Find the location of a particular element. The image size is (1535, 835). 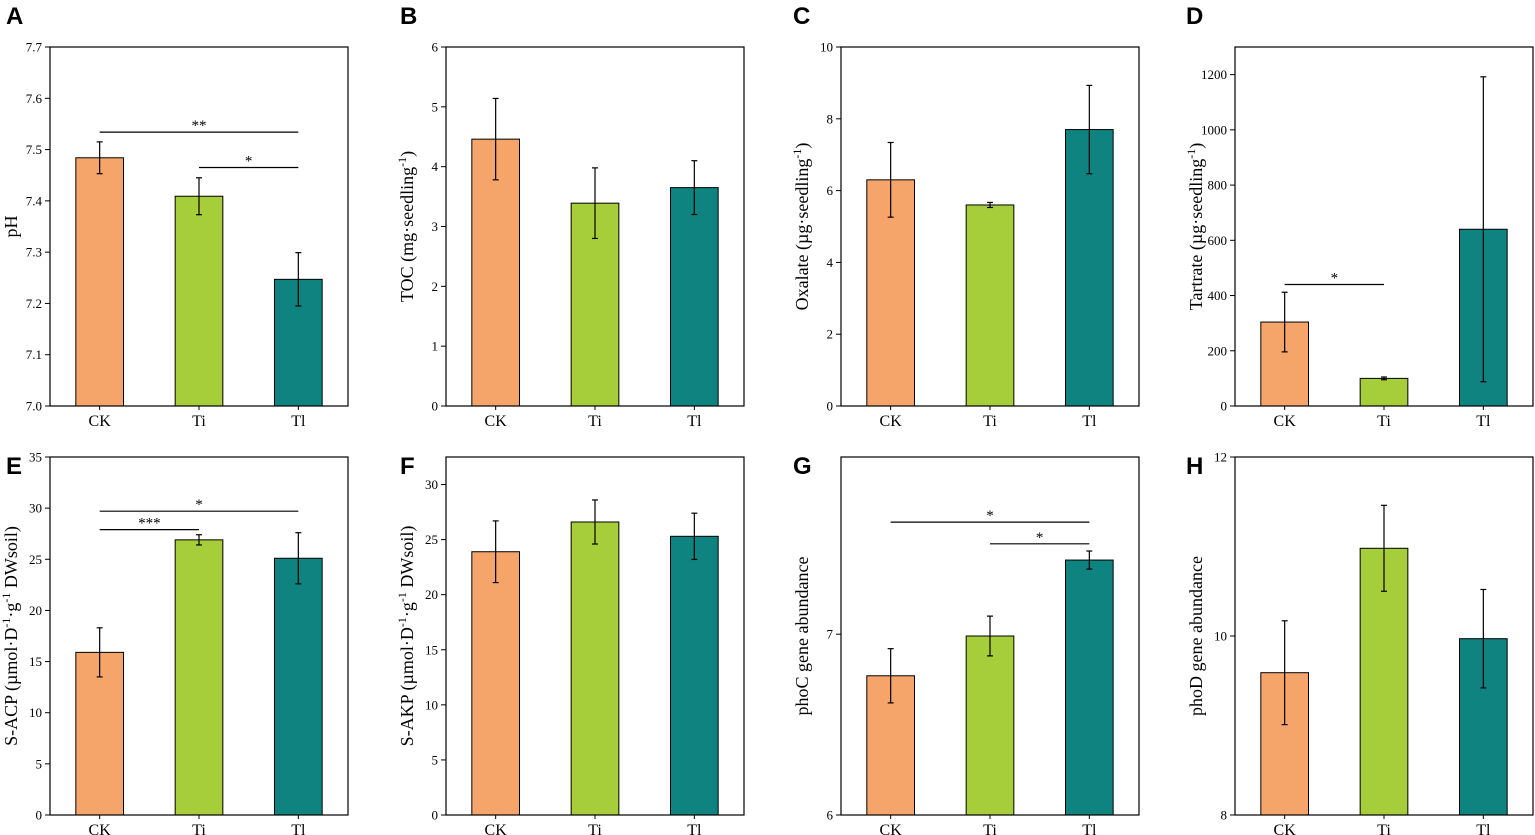

y-axis-title: phoC gene abundance is located at coordinates (802, 636).